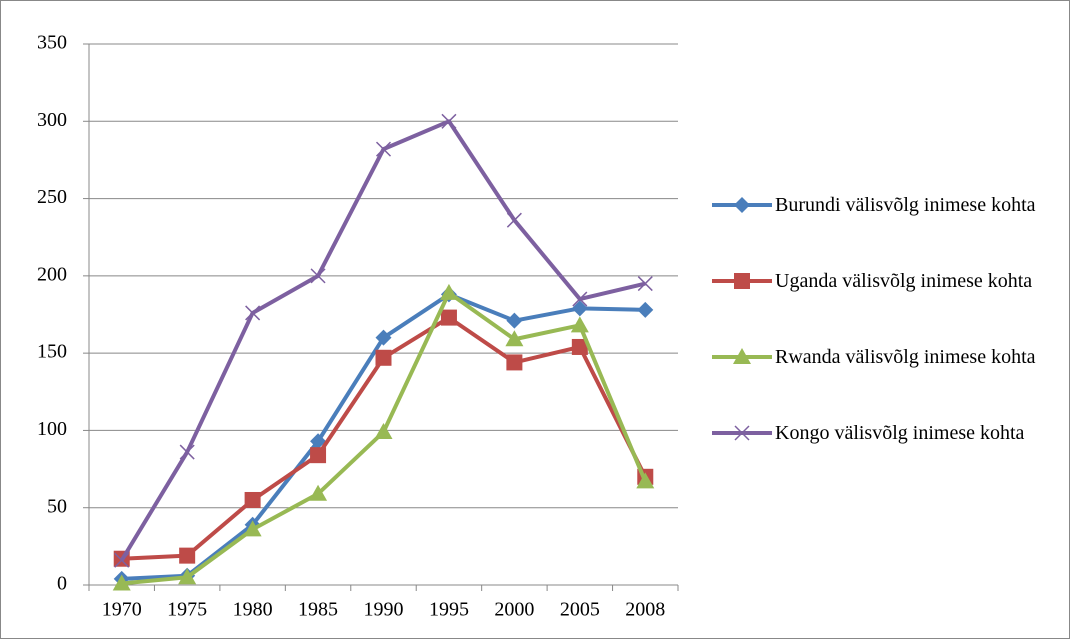  I want to click on x-tick-label: 2005, so click(580, 610).